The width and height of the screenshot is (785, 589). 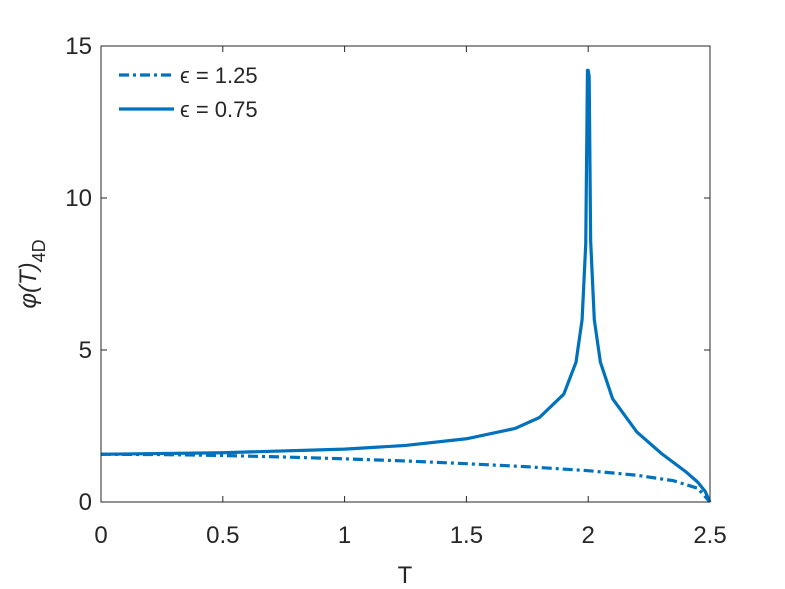 I want to click on y-axis-label-main: φ(T), so click(x=28, y=285).